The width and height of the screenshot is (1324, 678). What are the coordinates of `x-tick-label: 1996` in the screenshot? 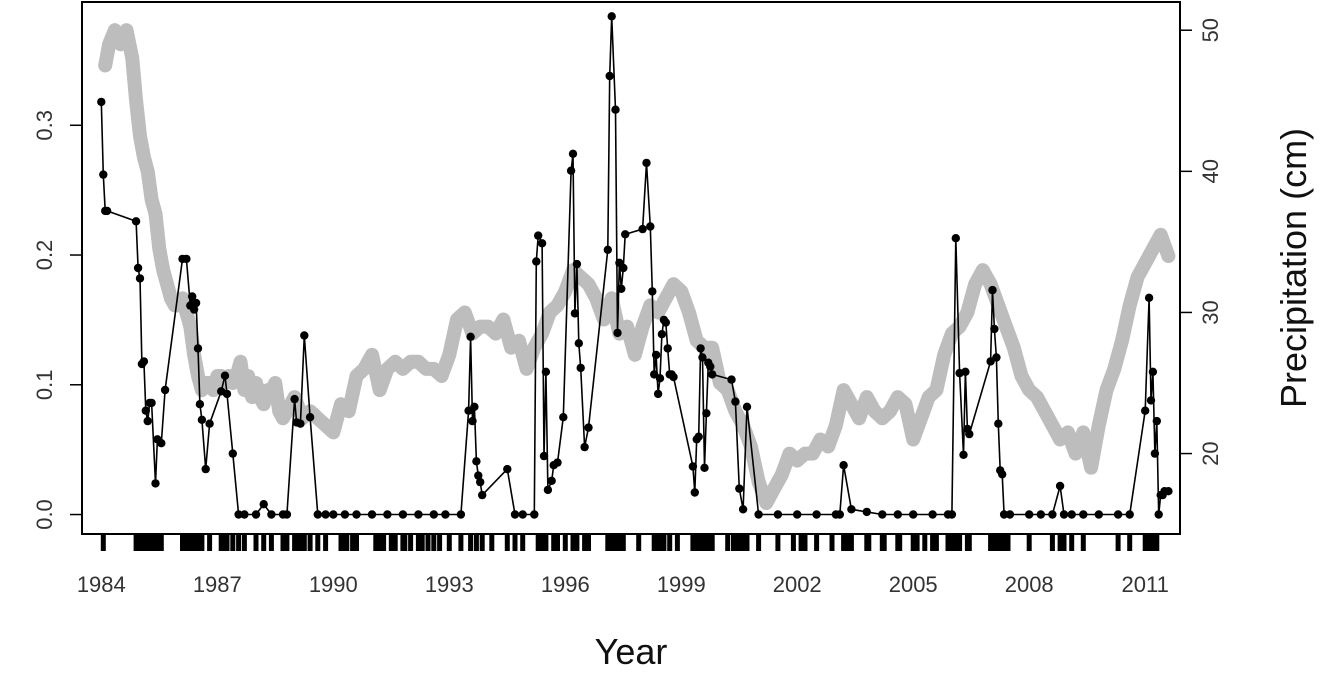 It's located at (565, 584).